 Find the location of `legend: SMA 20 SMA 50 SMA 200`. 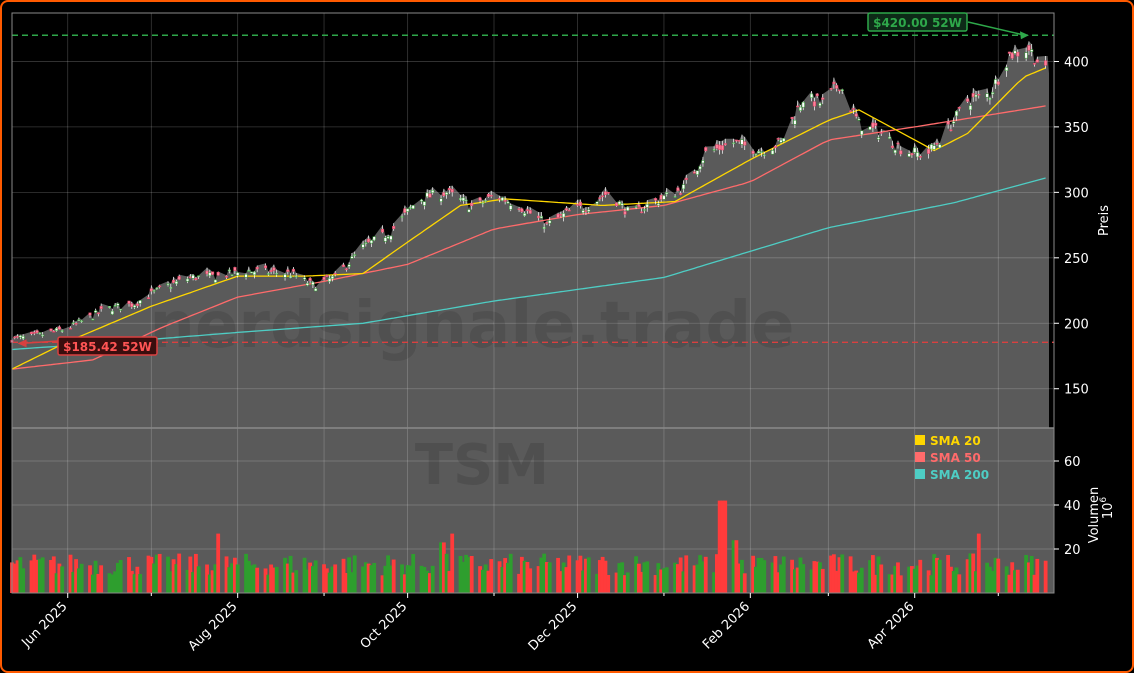

legend: SMA 20 SMA 50 SMA 200 is located at coordinates (952, 458).